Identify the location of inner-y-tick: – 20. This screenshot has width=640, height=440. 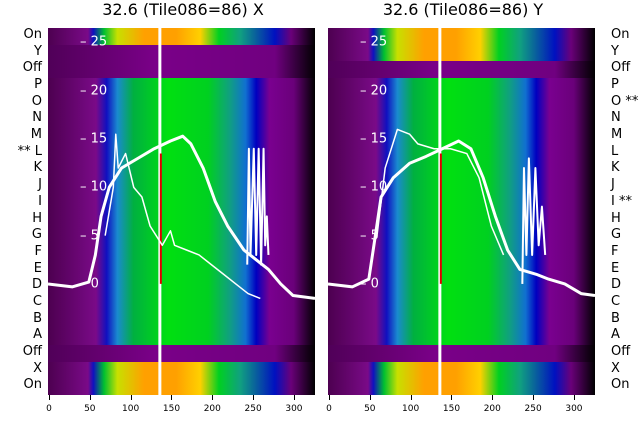
(373, 90).